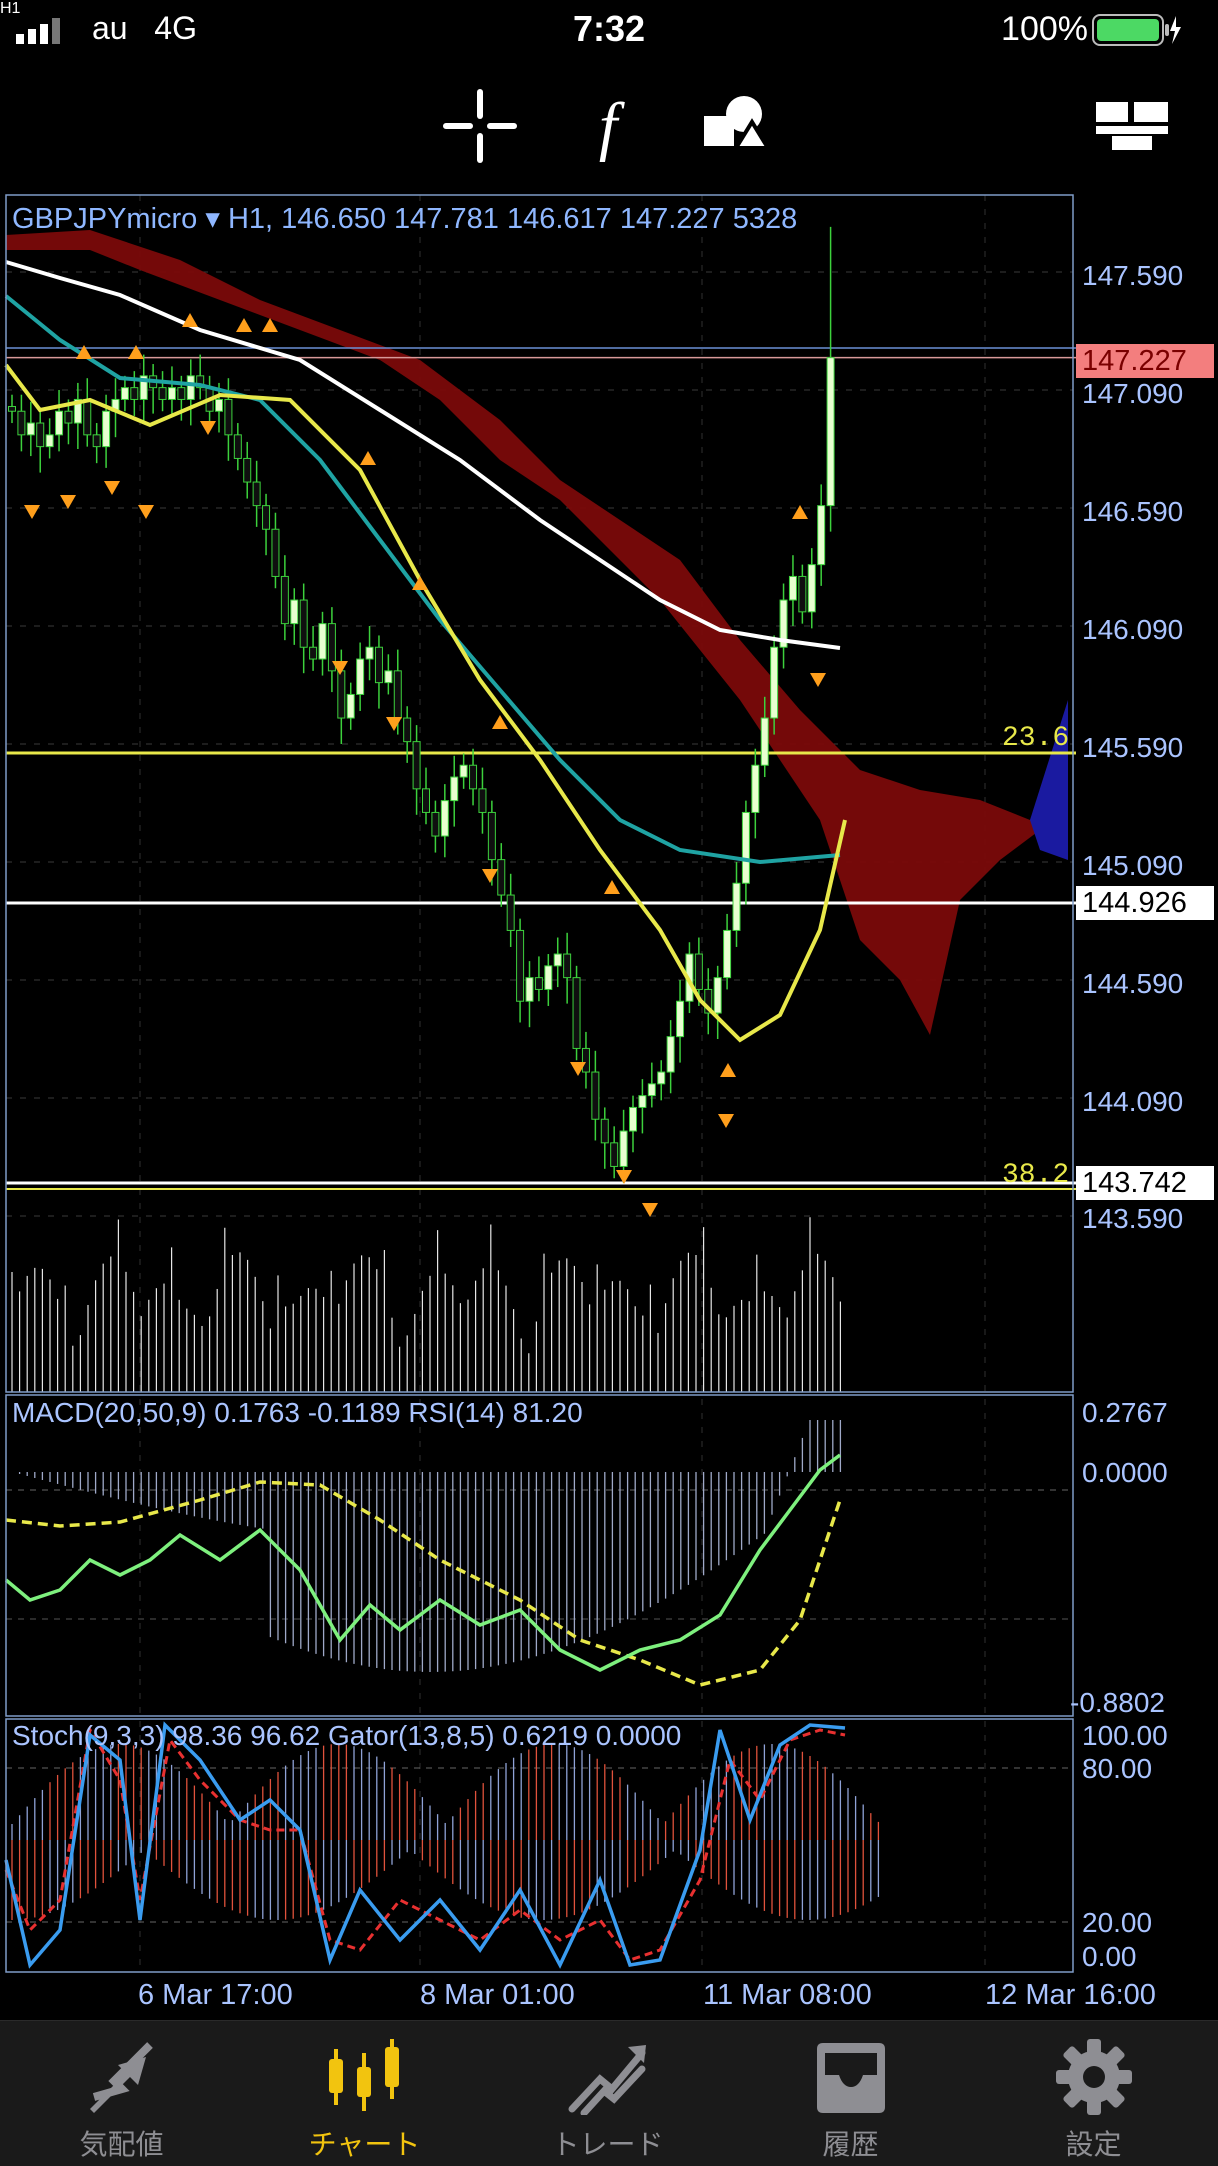 This screenshot has width=1218, height=2166. What do you see at coordinates (1132, 511) in the screenshot?
I see `price-label: 146.590` at bounding box center [1132, 511].